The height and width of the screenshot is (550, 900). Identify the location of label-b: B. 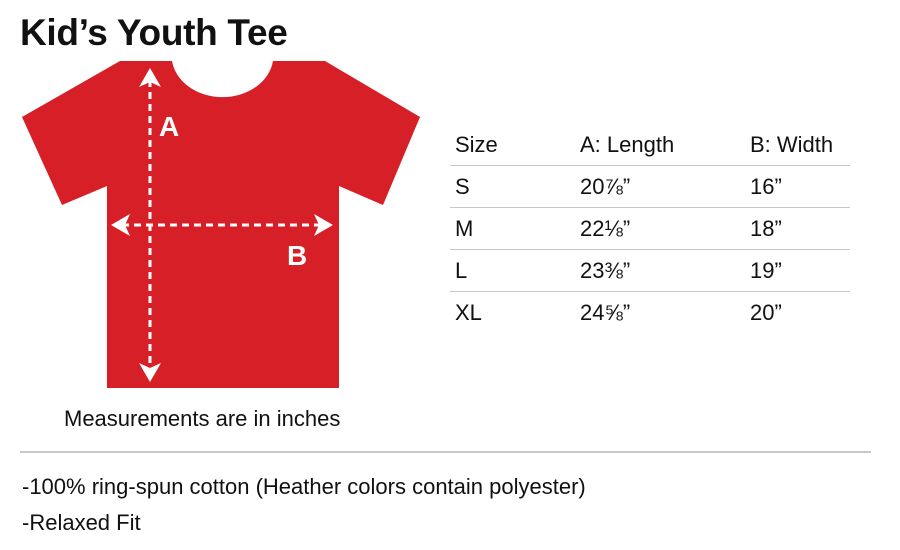
(297, 255).